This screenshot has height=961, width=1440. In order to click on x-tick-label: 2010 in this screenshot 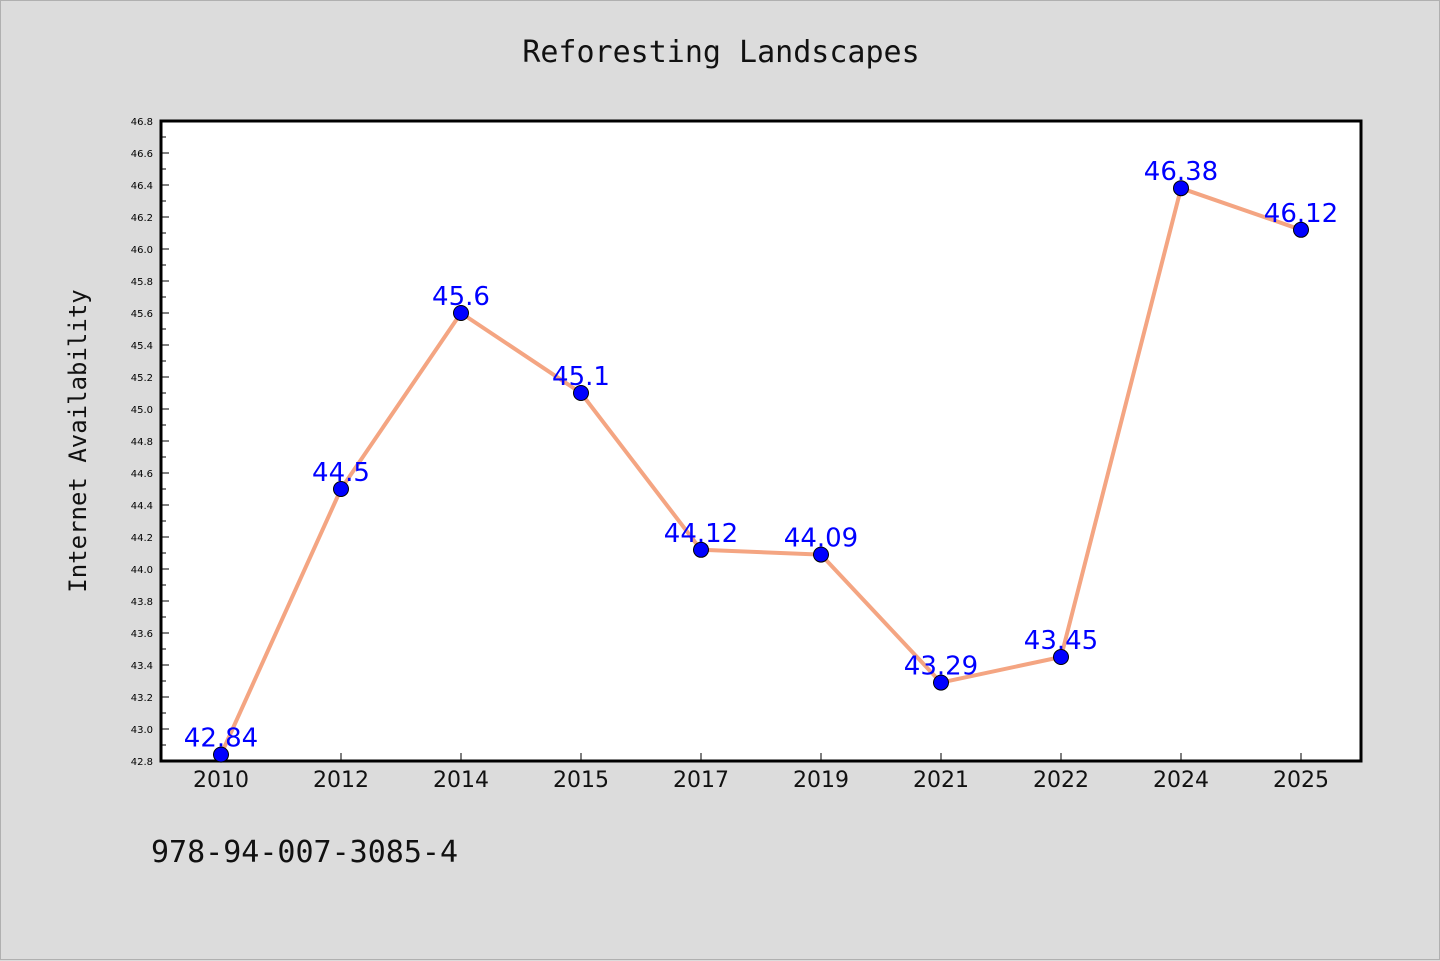, I will do `click(221, 780)`.